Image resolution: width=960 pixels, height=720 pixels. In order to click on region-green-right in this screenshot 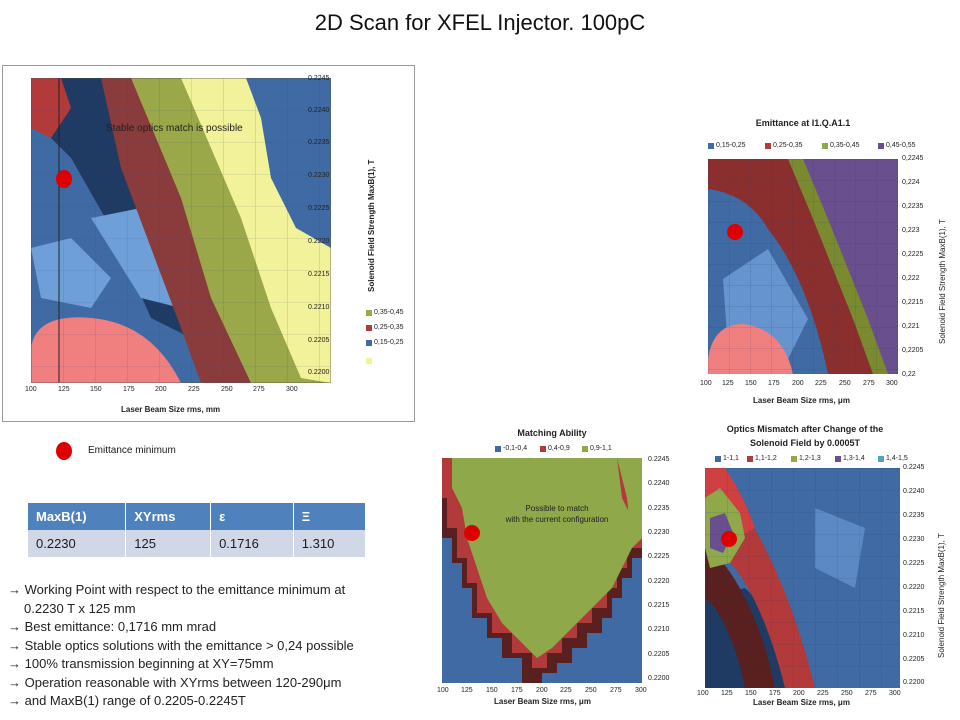, I will do `click(629, 503)`.